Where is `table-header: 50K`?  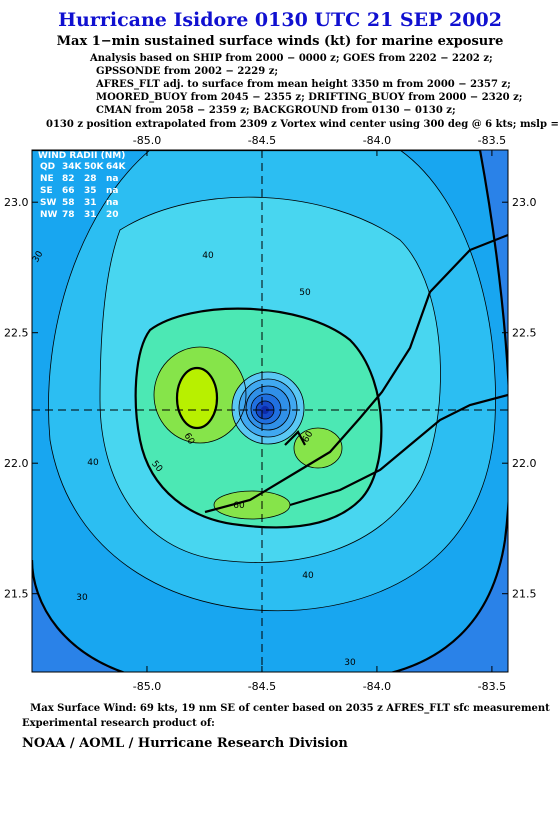
table-header: 50K is located at coordinates (94, 167).